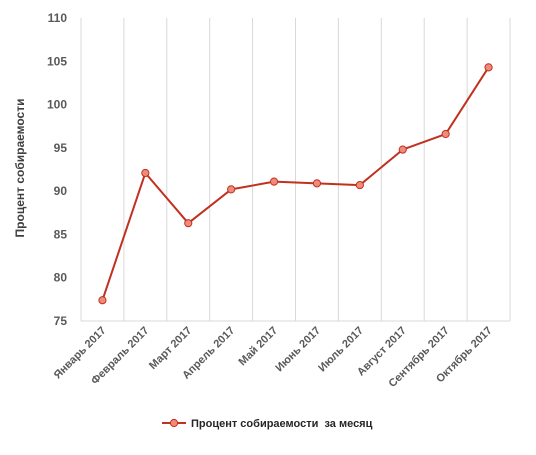  What do you see at coordinates (61, 321) in the screenshot?
I see `y-tick-label: 75` at bounding box center [61, 321].